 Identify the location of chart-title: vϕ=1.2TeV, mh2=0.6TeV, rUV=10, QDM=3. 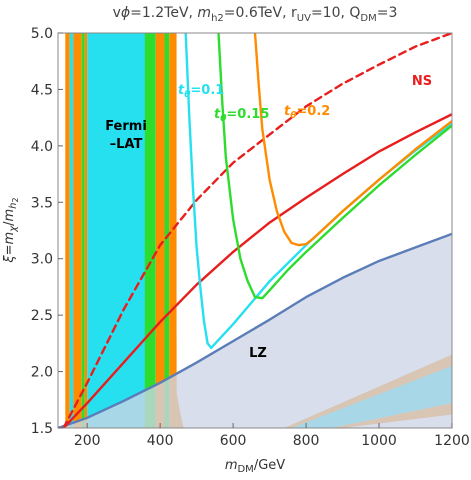
(255, 14).